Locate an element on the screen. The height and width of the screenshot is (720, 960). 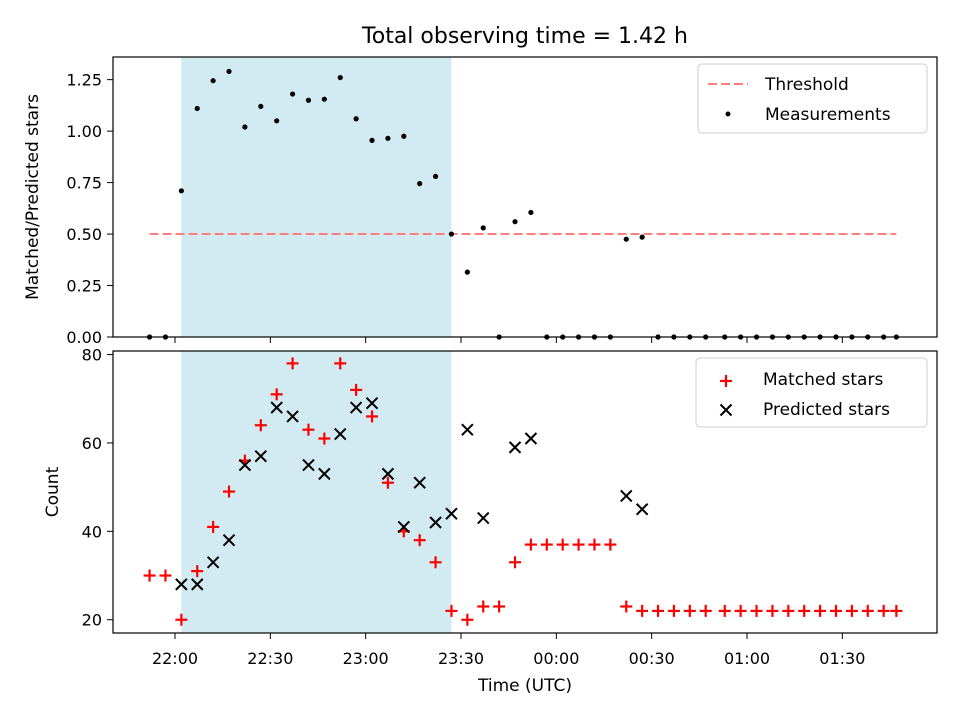
legend-measurements-swatch is located at coordinates (728, 114).